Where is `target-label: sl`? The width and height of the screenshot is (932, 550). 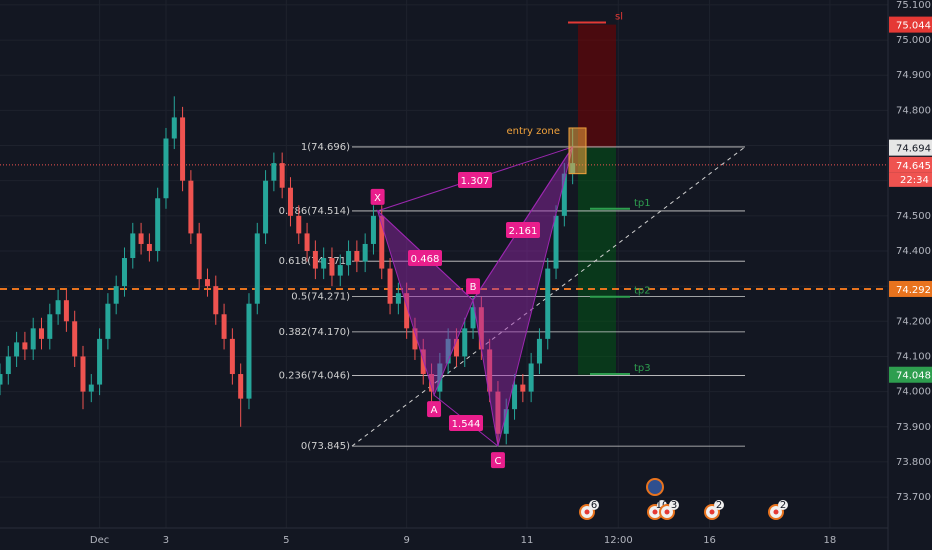
target-label: sl is located at coordinates (619, 16).